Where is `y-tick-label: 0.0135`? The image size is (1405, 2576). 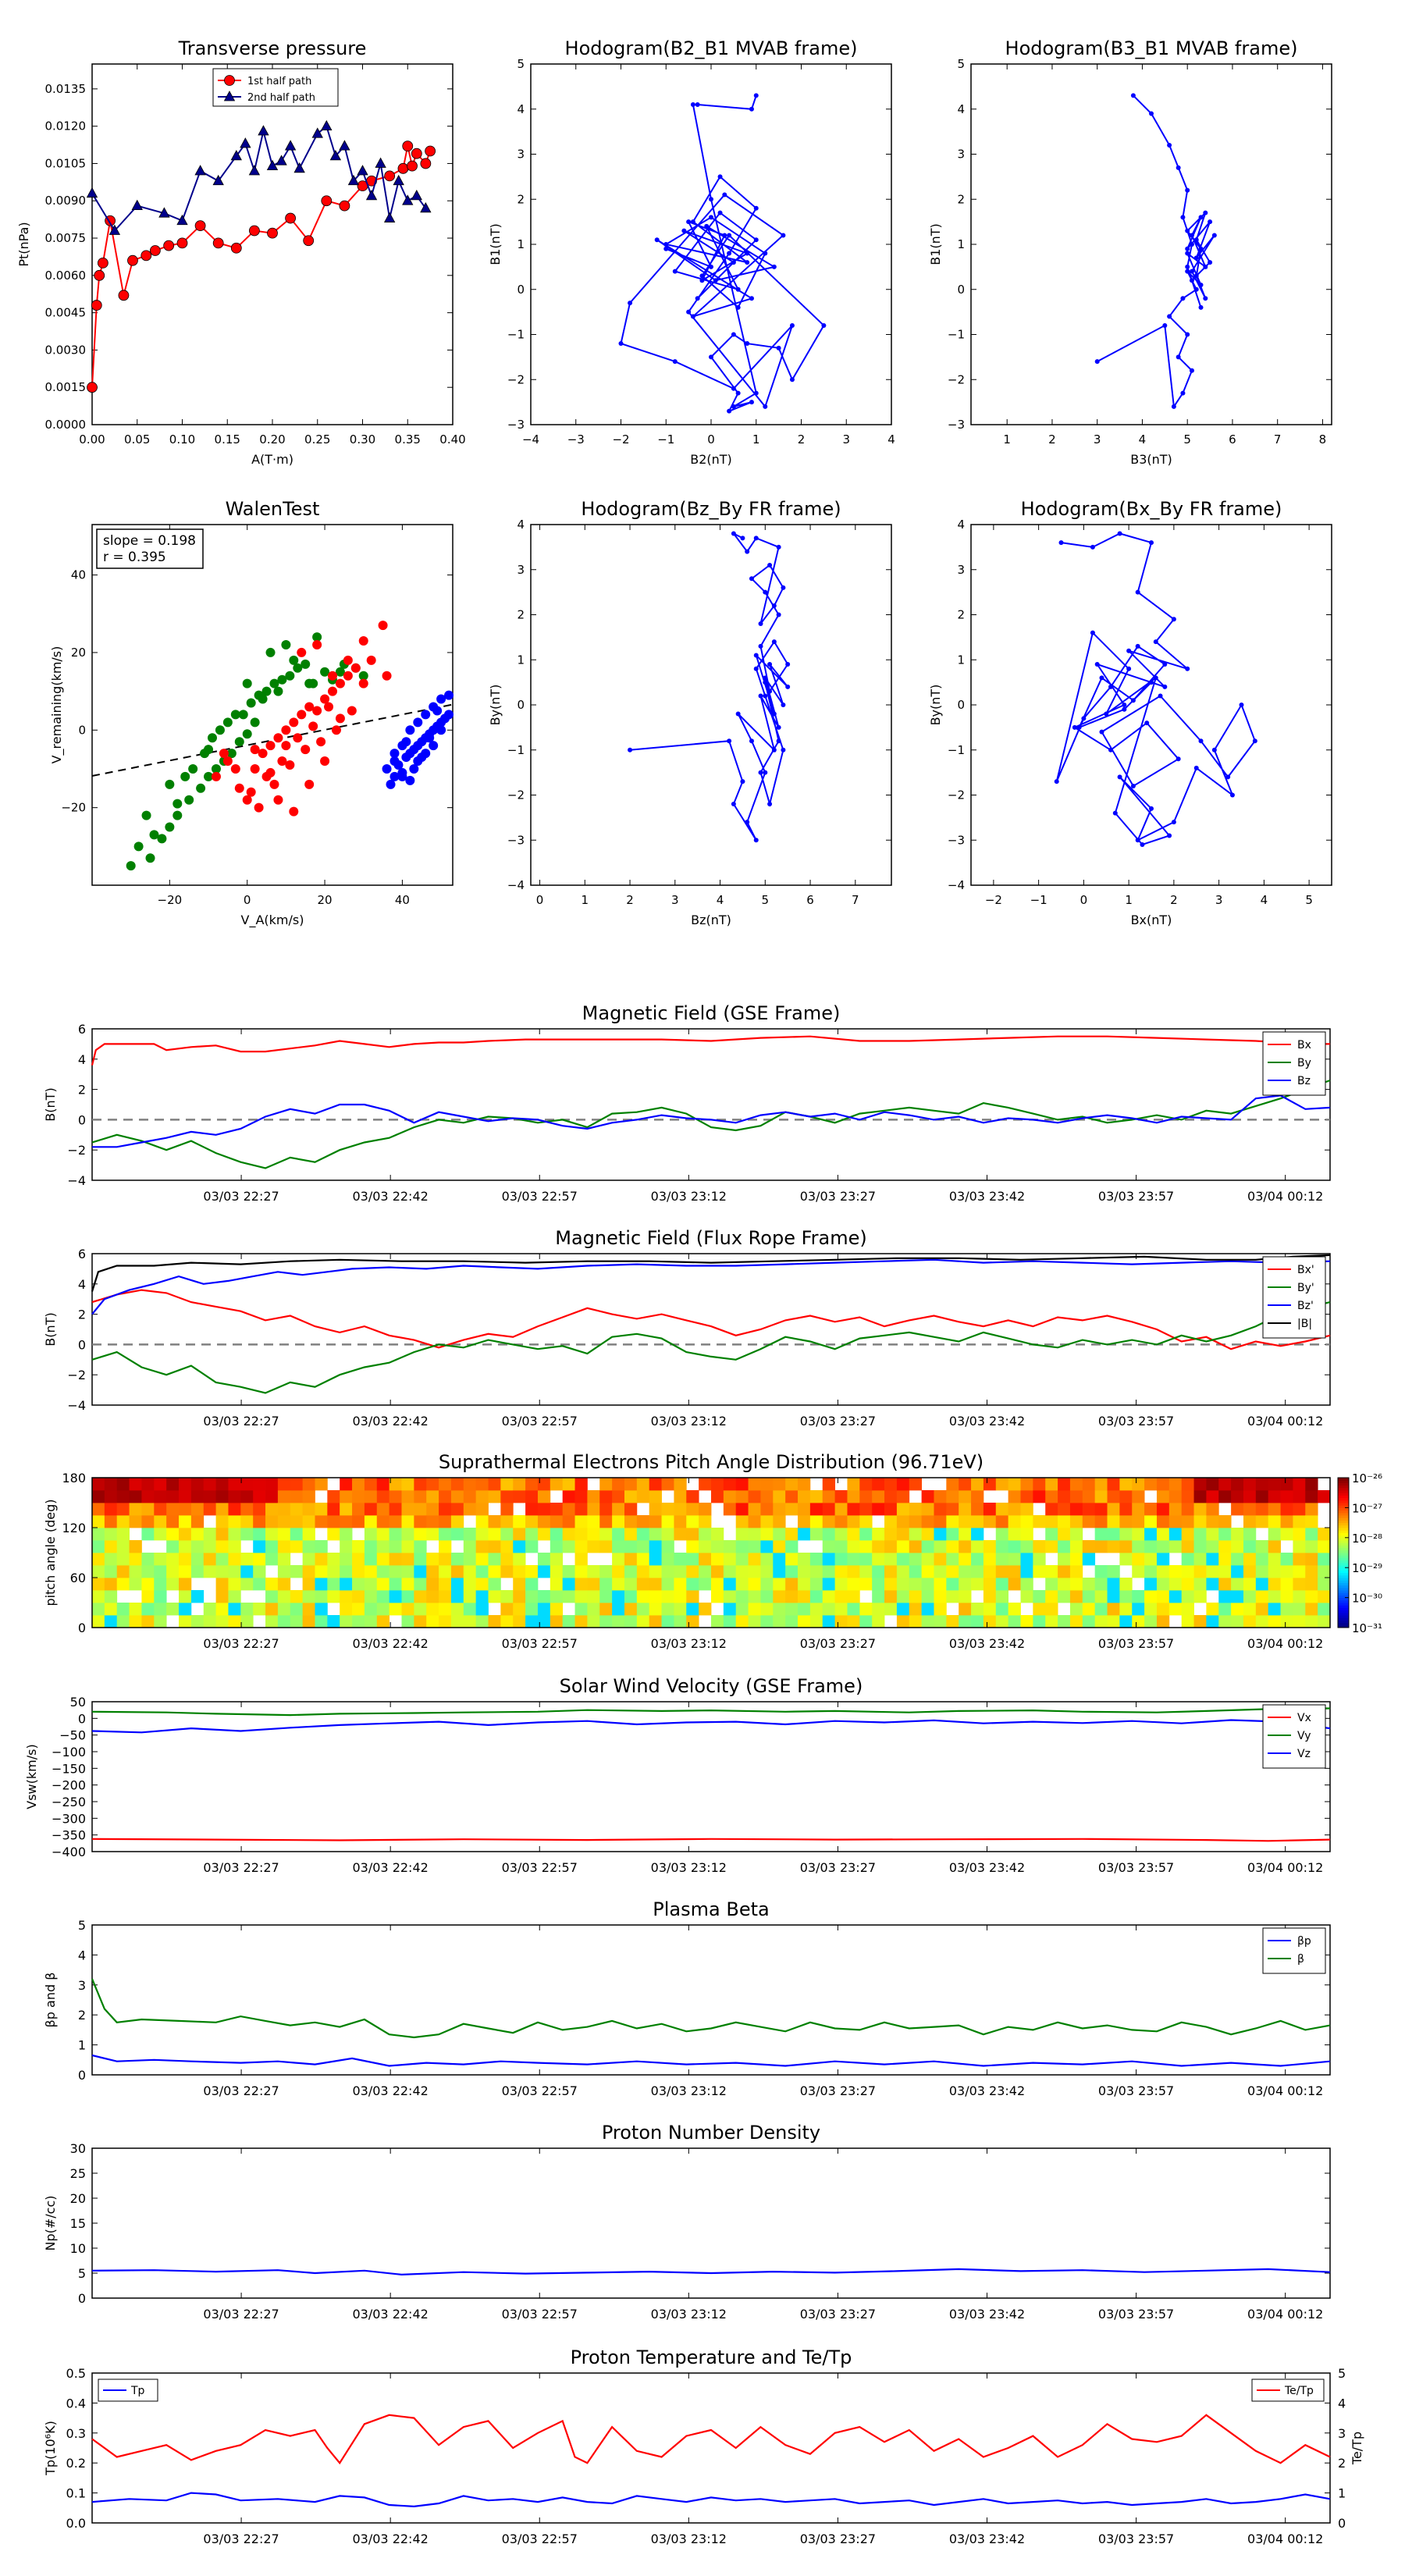 y-tick-label: 0.0135 is located at coordinates (66, 89).